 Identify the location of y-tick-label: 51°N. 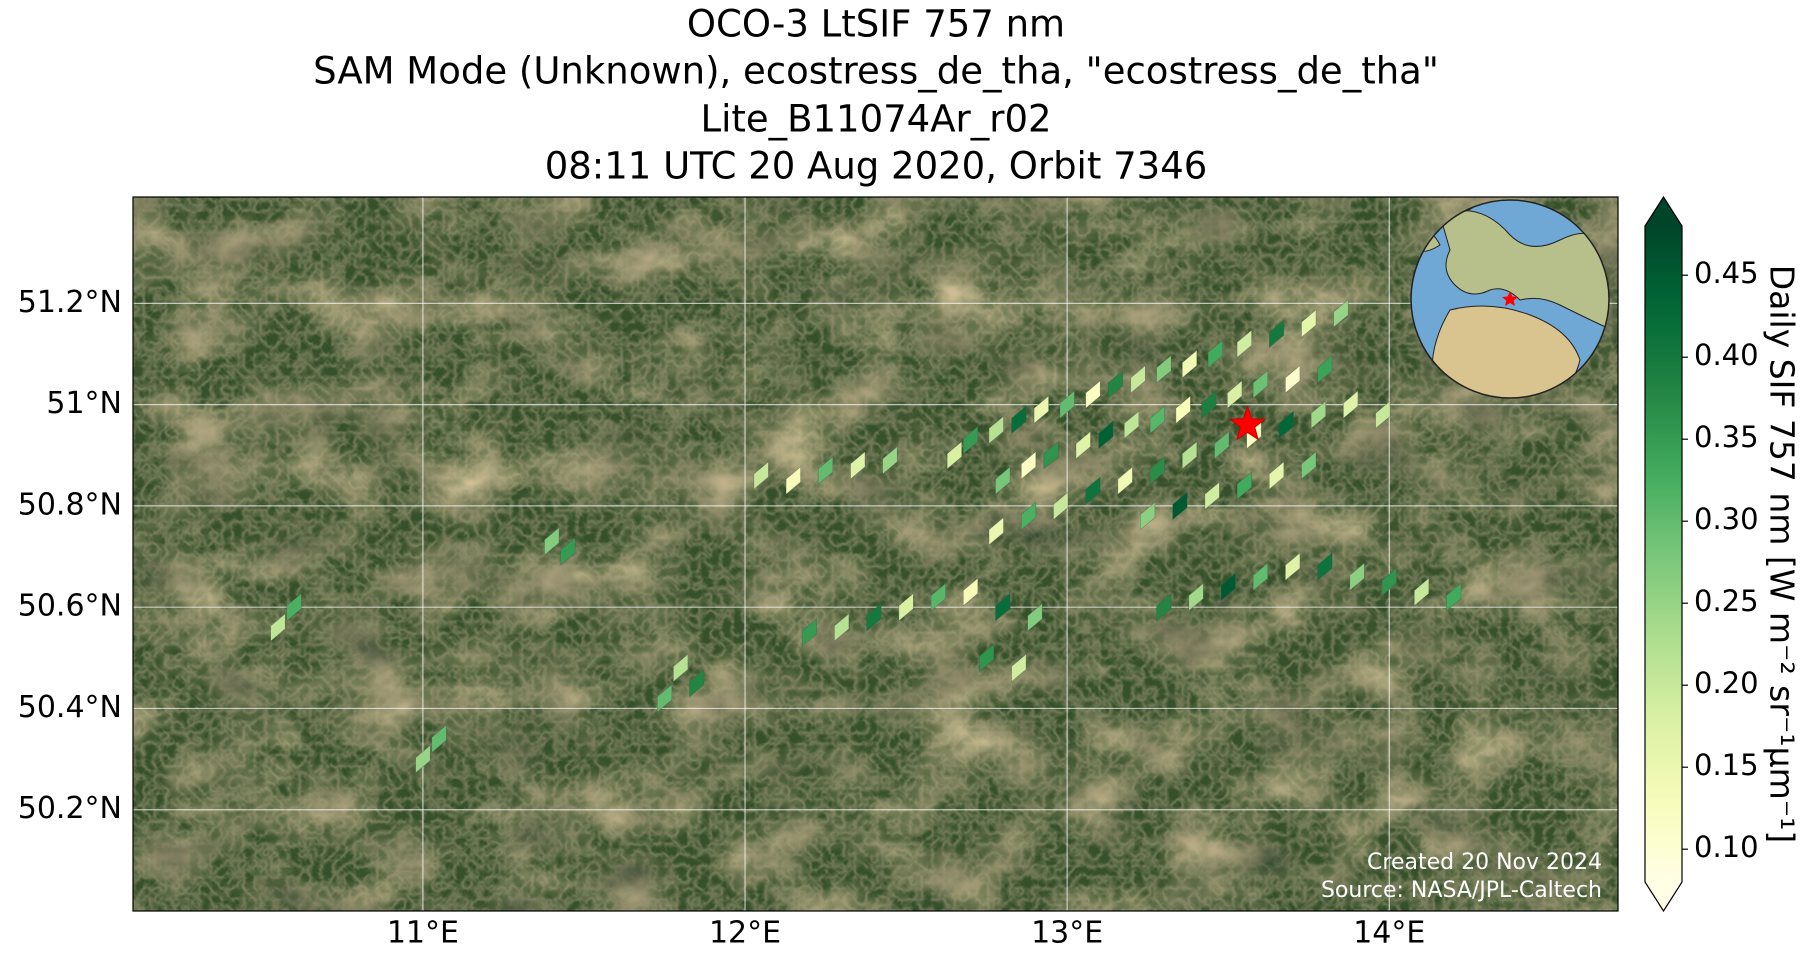
(84, 403).